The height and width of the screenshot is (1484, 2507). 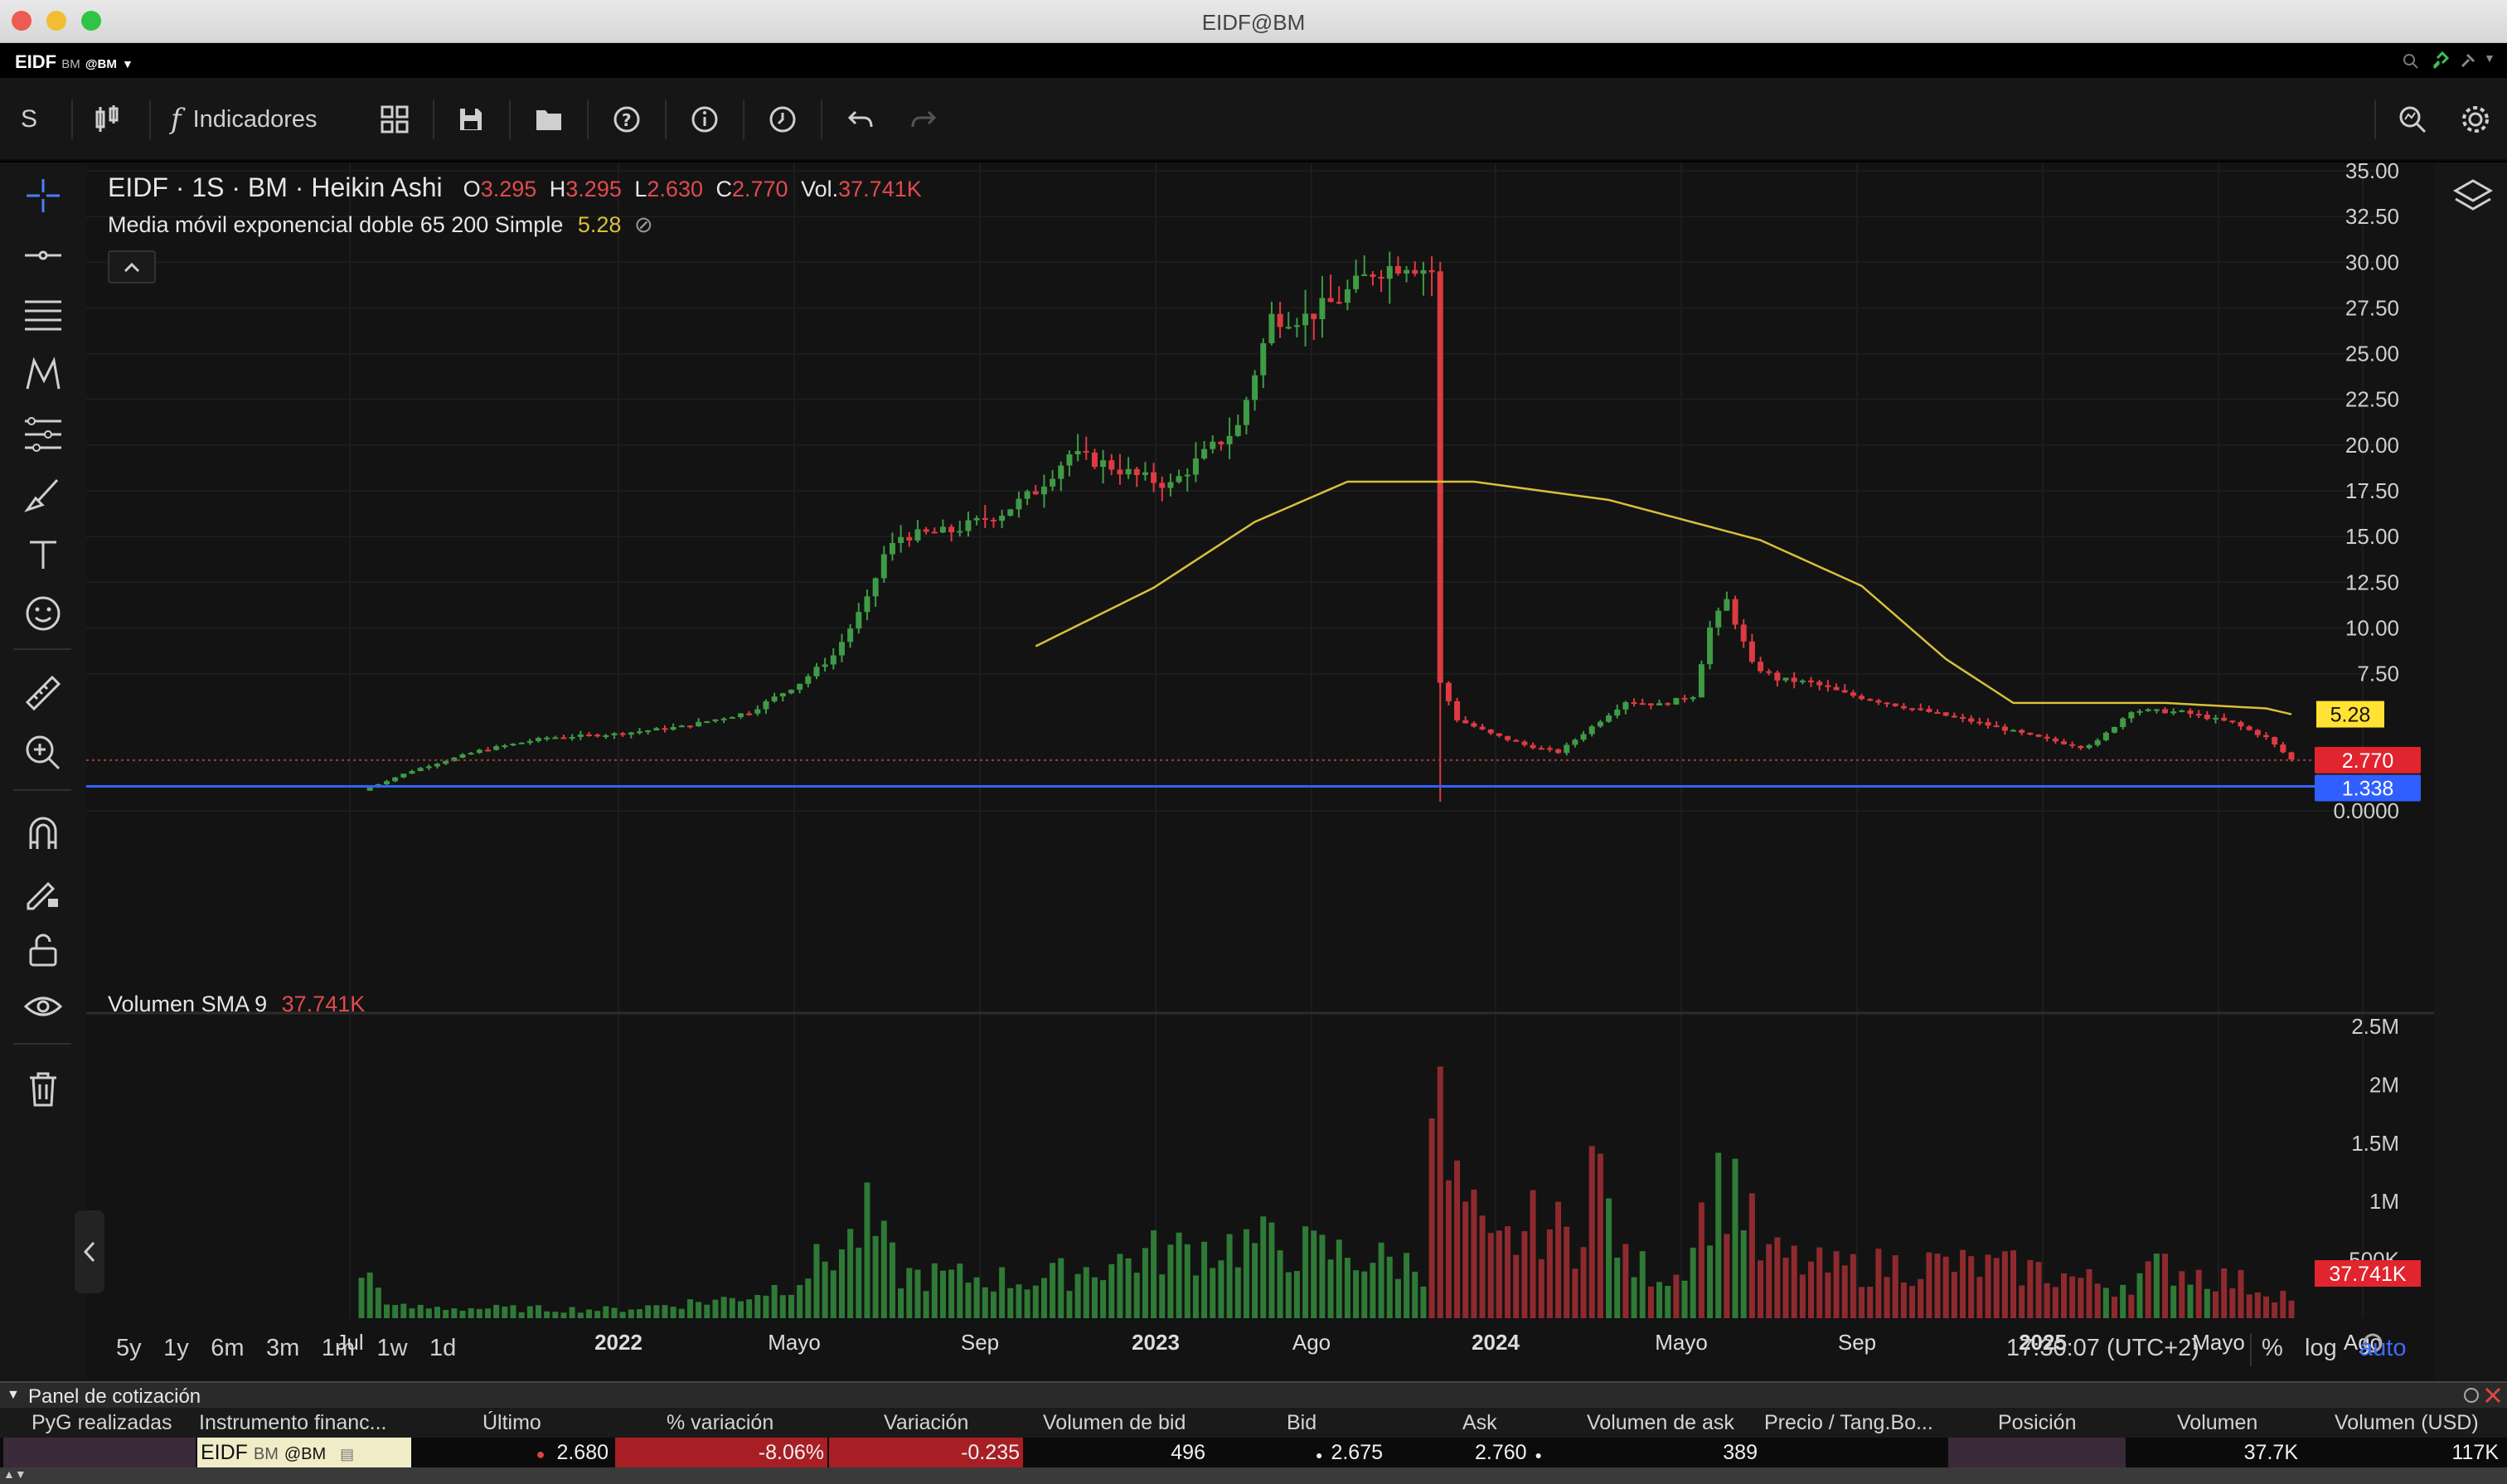 I want to click on col-pnl: PyG realizadas, so click(x=102, y=1423).